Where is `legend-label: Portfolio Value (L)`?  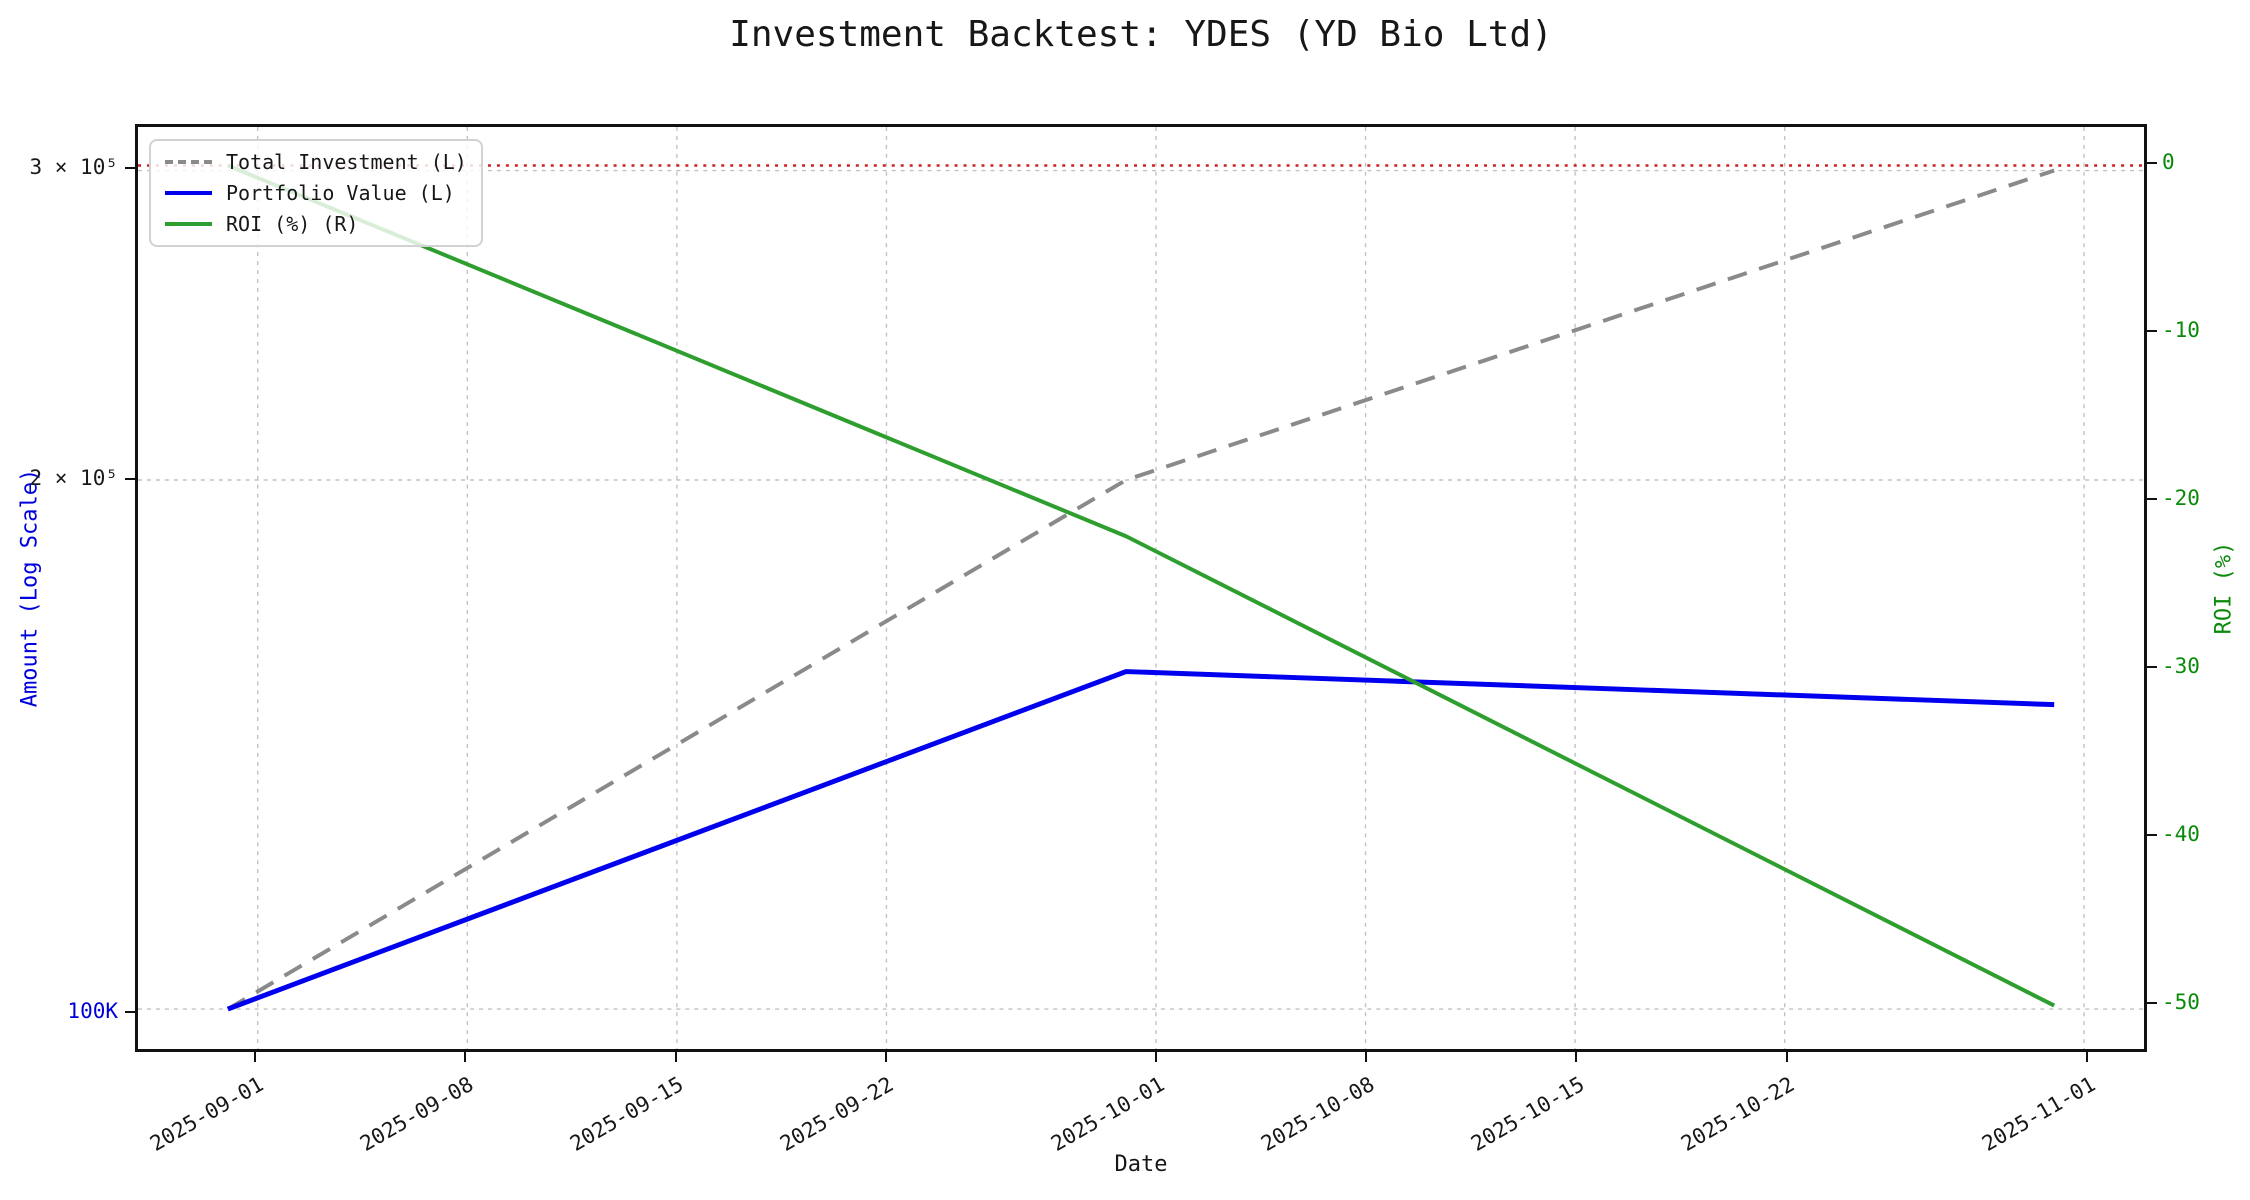 legend-label: Portfolio Value (L) is located at coordinates (340, 193).